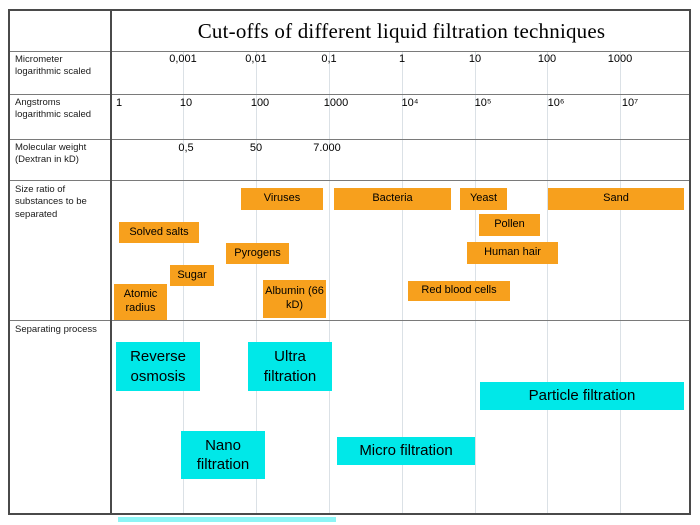 Image resolution: width=700 pixels, height=525 pixels. Describe the element at coordinates (290, 366) in the screenshot. I see `process-box-ultra-filtration: Ultra filtration` at that location.